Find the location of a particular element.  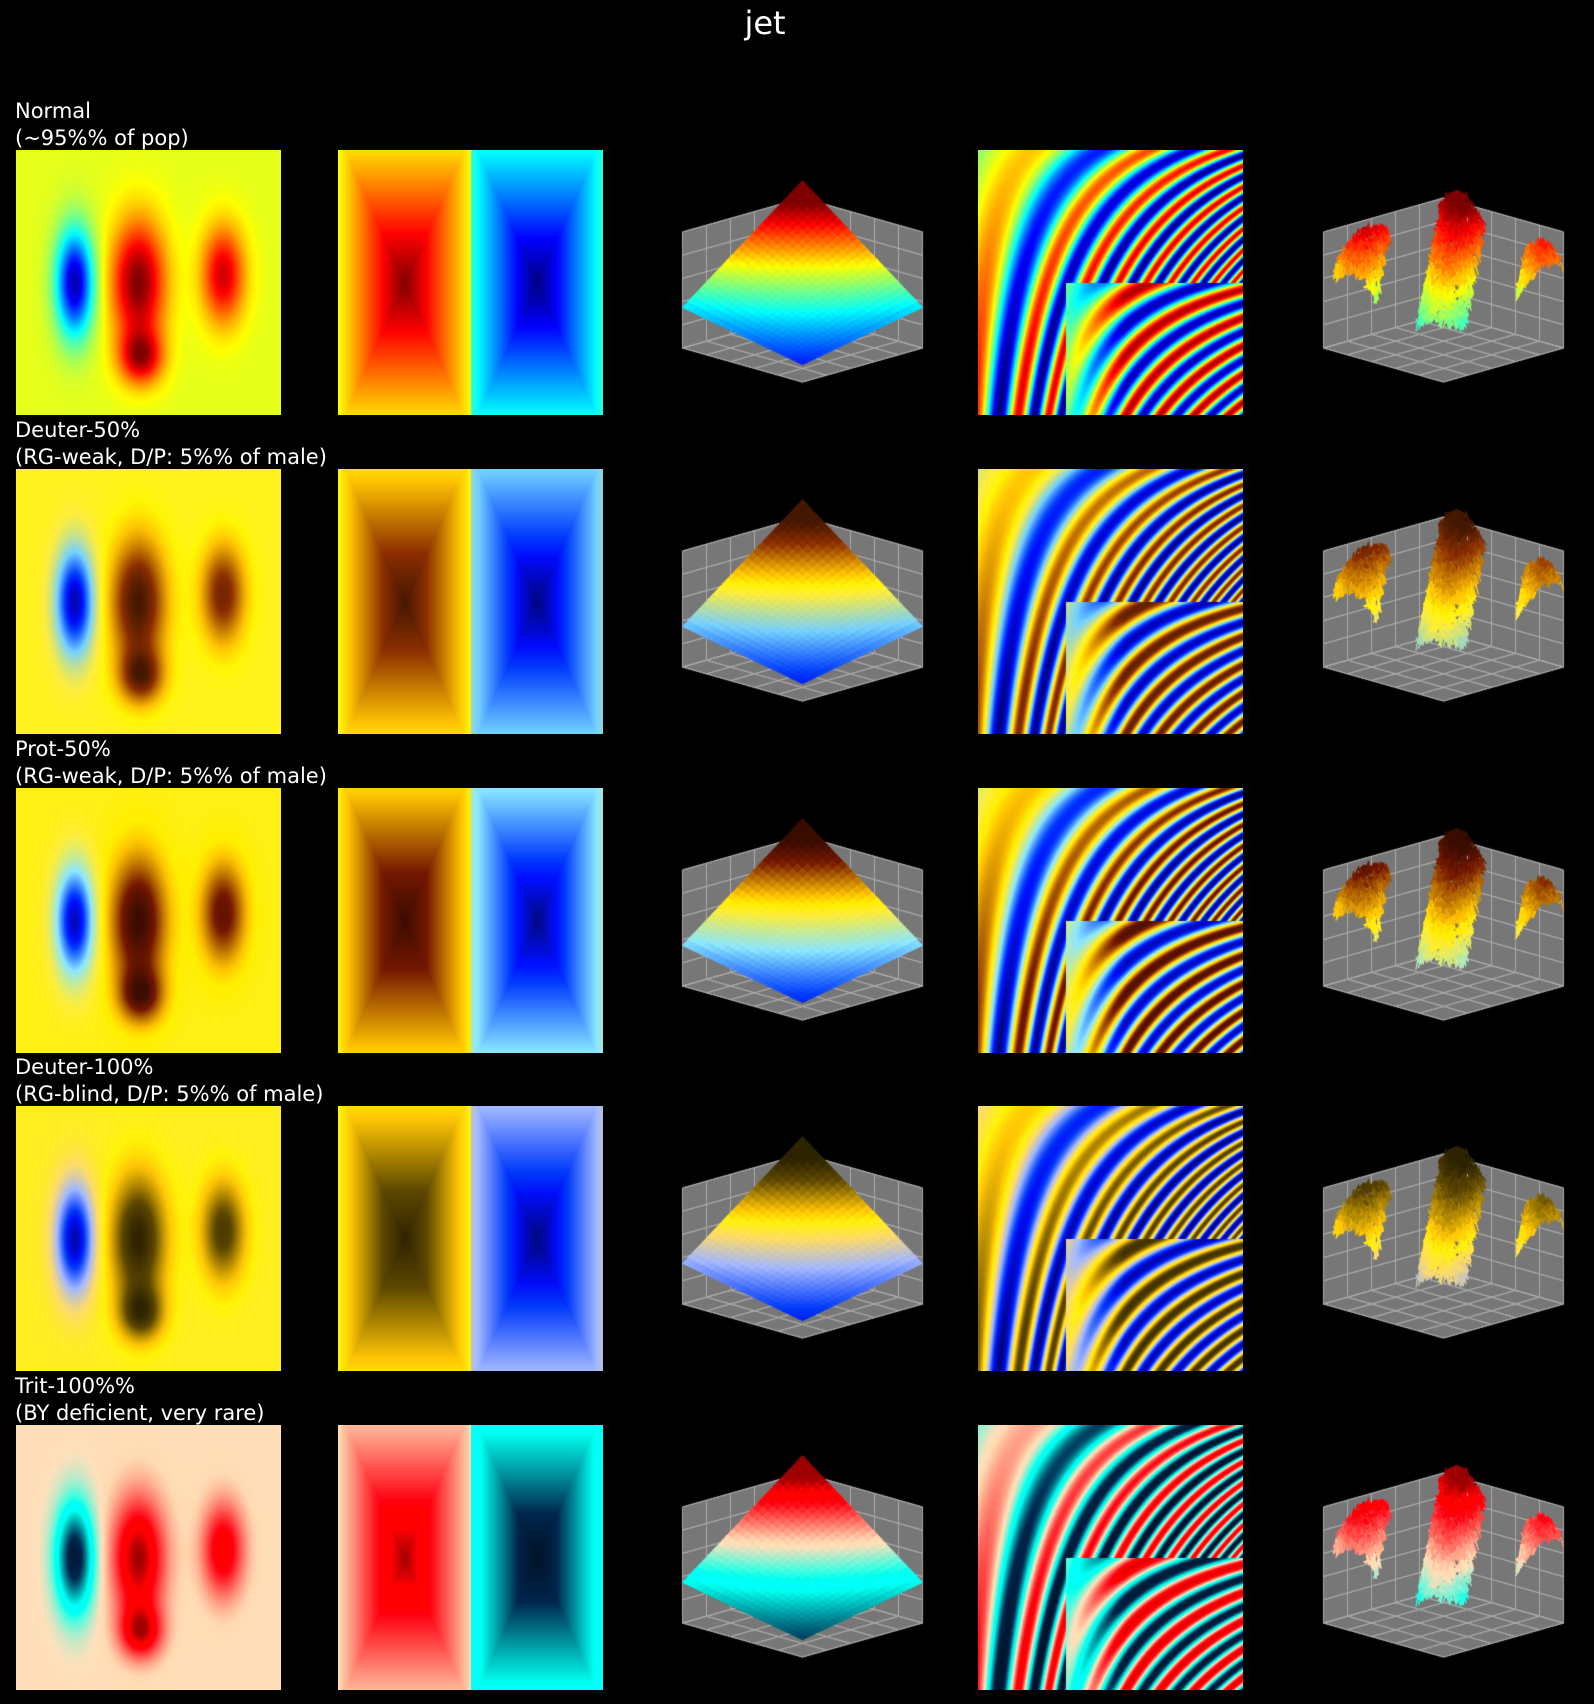

row-label: Normal (~95%% of pop) is located at coordinates (102, 125).